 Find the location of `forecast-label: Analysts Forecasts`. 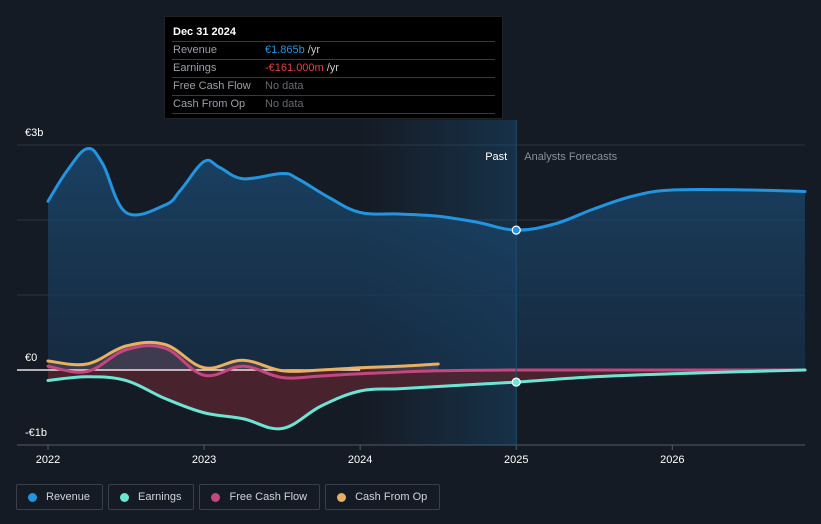

forecast-label: Analysts Forecasts is located at coordinates (570, 157).